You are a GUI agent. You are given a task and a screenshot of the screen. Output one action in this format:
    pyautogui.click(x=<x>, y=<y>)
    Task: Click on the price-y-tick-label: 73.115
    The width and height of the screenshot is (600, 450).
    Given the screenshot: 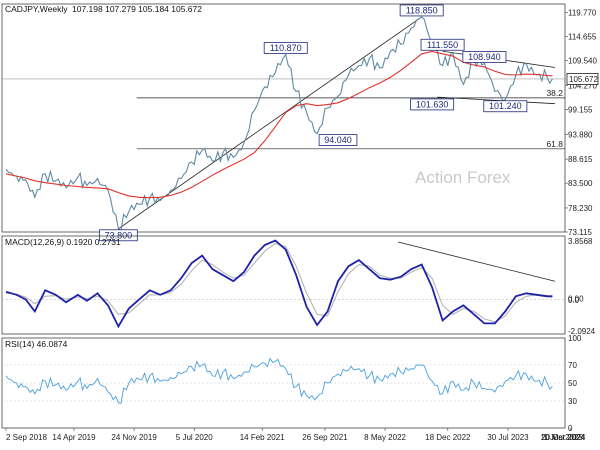 What is the action you would take?
    pyautogui.click(x=580, y=232)
    